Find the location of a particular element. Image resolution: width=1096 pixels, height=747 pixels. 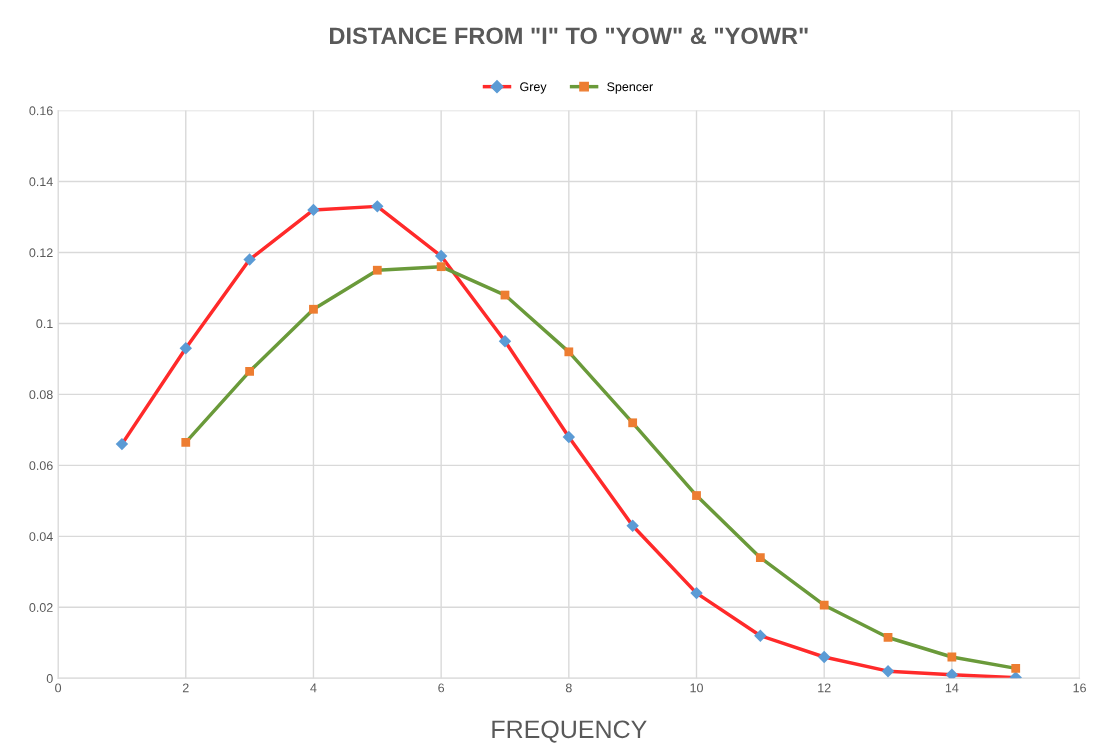

x-tick-label: 12 is located at coordinates (824, 688).